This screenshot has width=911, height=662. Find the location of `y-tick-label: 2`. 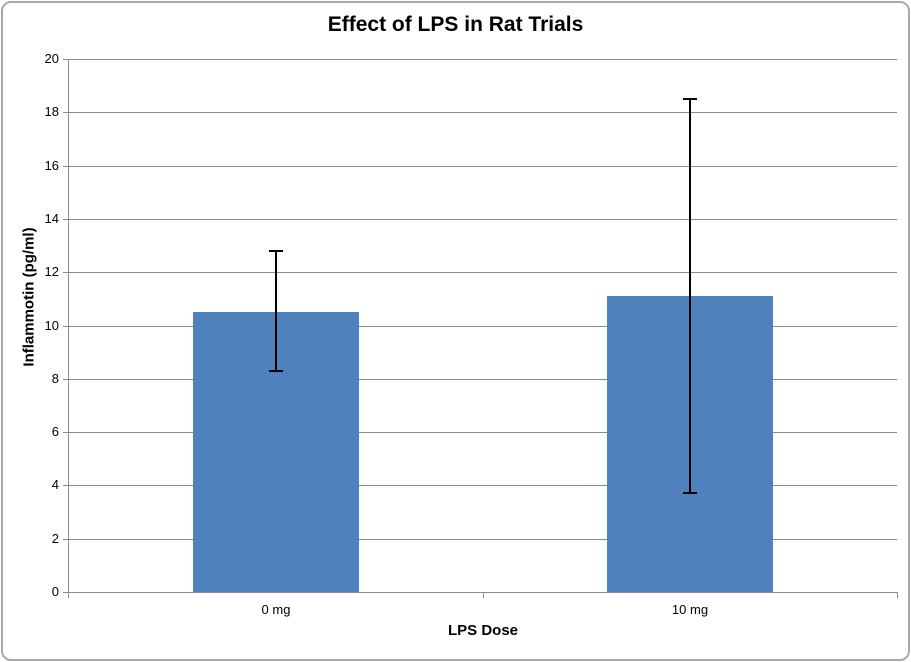

y-tick-label: 2 is located at coordinates (55, 538).